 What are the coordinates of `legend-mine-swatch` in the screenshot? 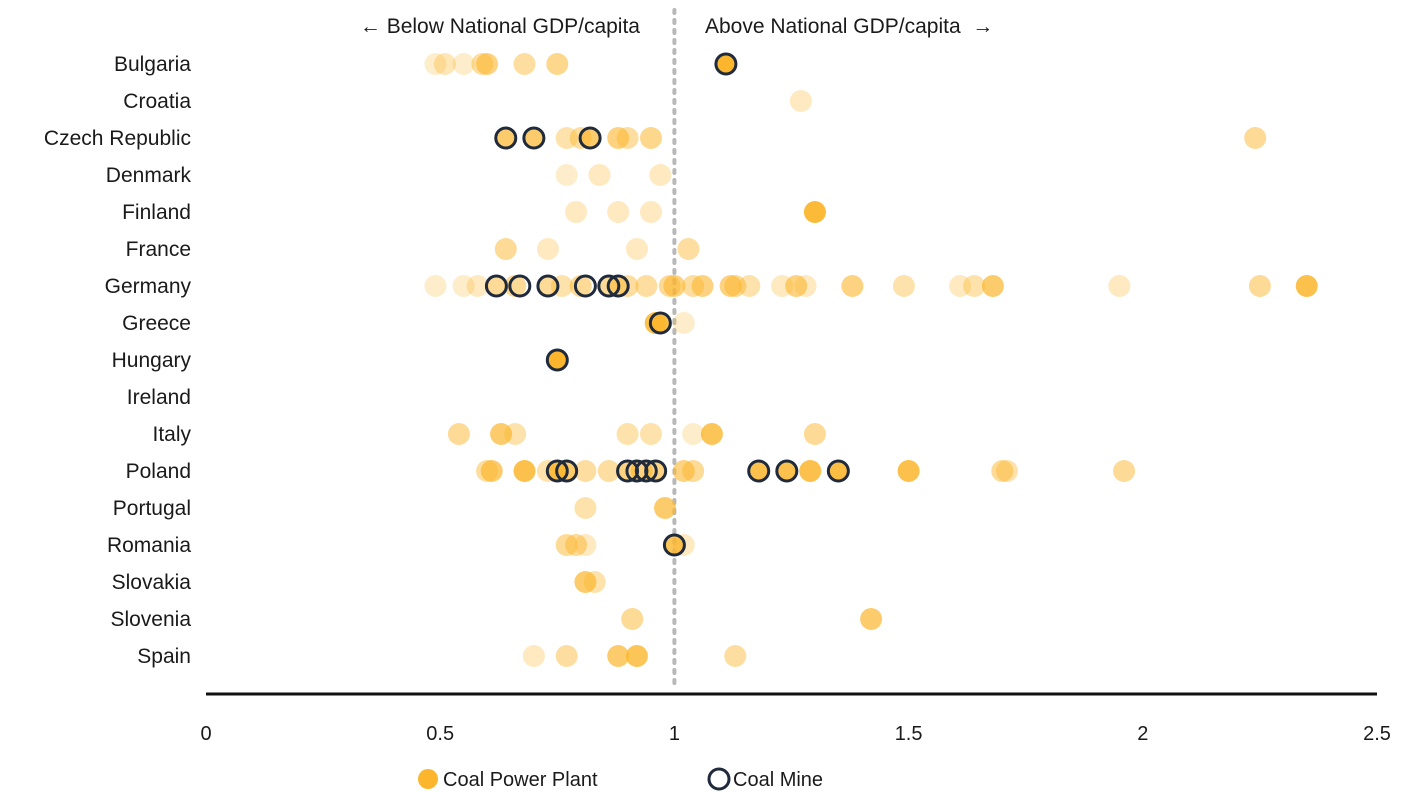 It's located at (719, 779).